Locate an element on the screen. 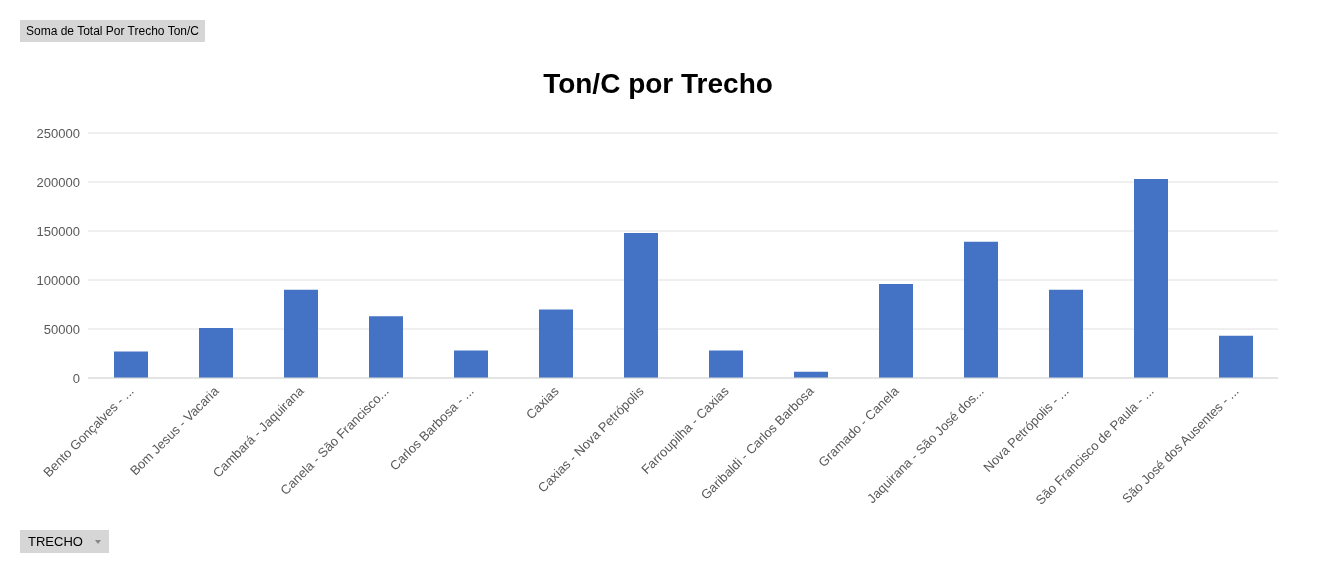 The image size is (1327, 569). y-tick-label: 150000 is located at coordinates (58, 231).